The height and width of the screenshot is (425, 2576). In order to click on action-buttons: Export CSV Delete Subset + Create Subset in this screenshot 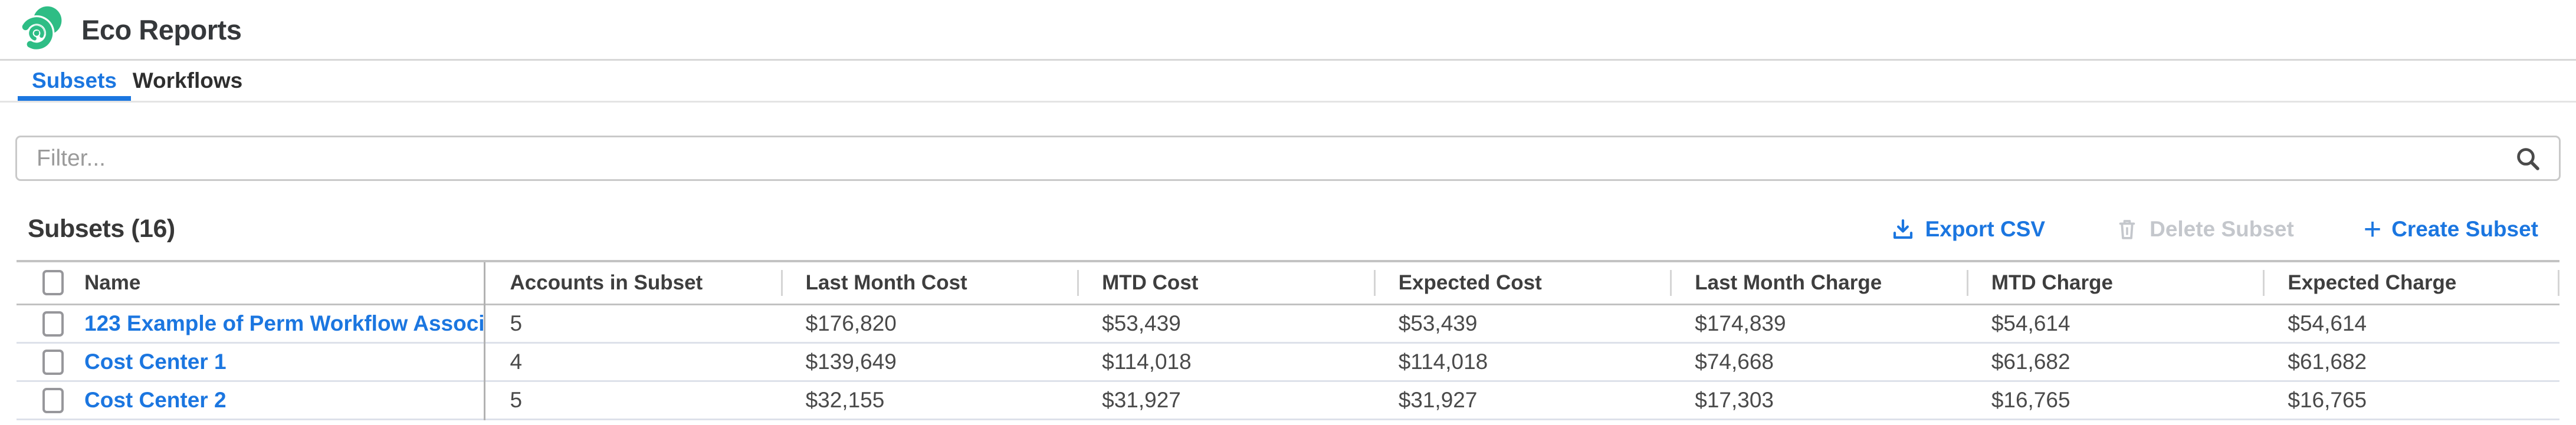, I will do `click(2214, 229)`.